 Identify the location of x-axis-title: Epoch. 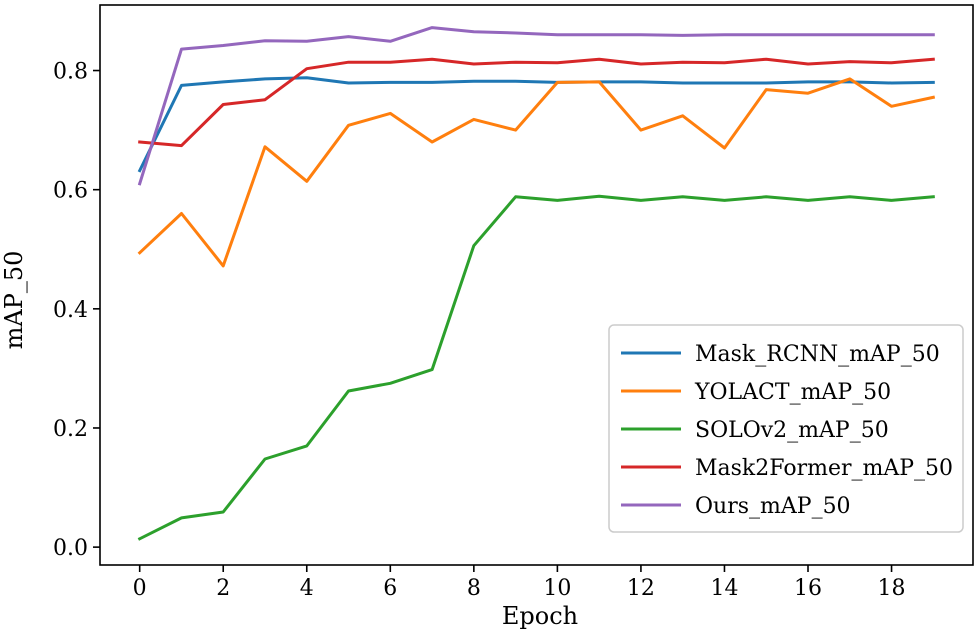
(540, 616).